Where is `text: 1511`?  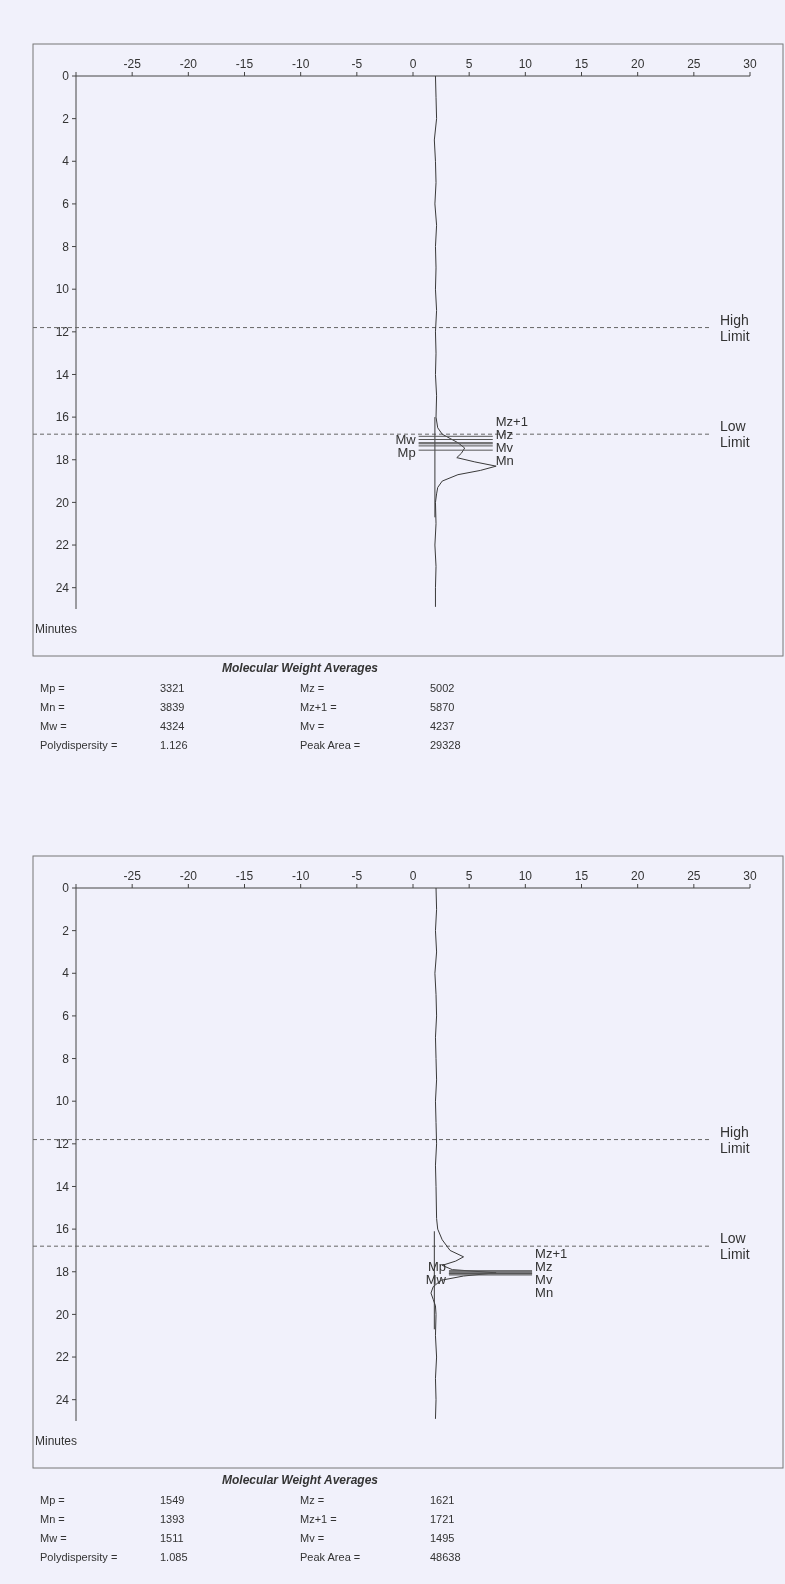
text: 1511 is located at coordinates (172, 1538).